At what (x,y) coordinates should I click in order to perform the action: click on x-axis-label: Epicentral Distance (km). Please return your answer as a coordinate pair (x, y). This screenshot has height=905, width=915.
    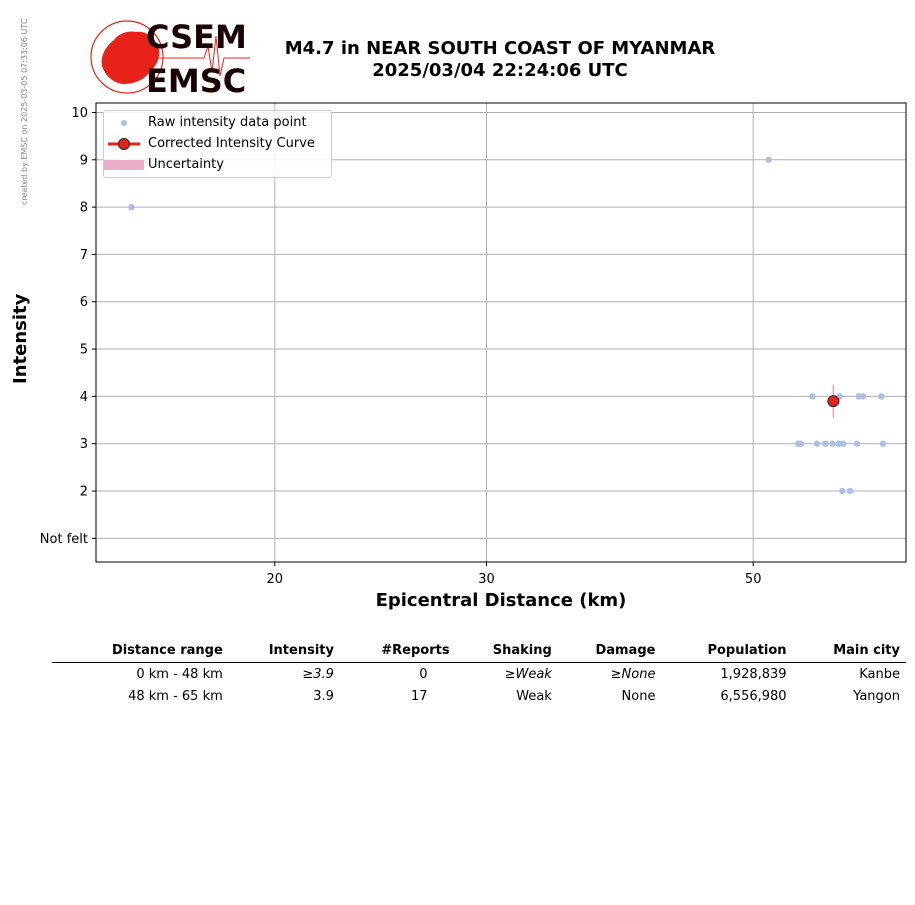
    Looking at the image, I should click on (501, 600).